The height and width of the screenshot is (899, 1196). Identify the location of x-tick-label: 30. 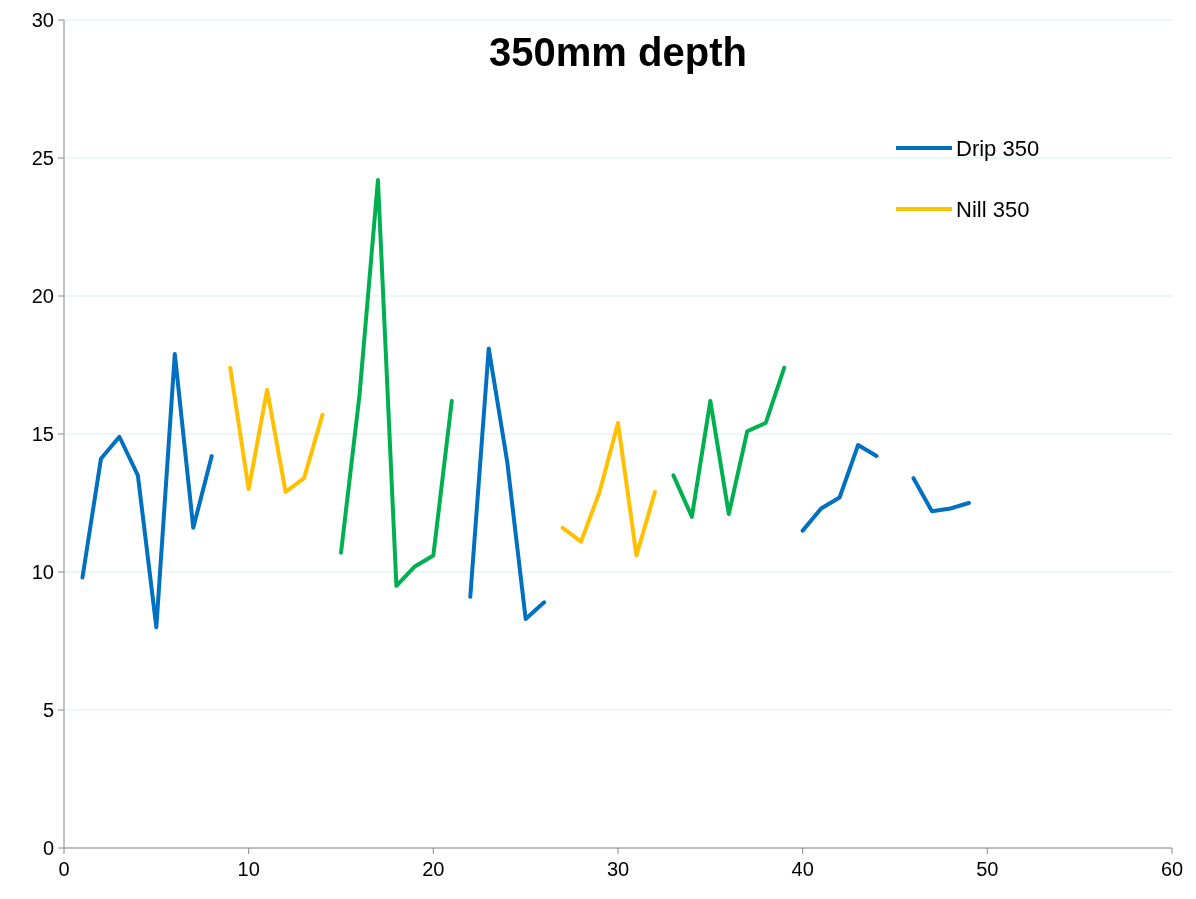
(618, 869).